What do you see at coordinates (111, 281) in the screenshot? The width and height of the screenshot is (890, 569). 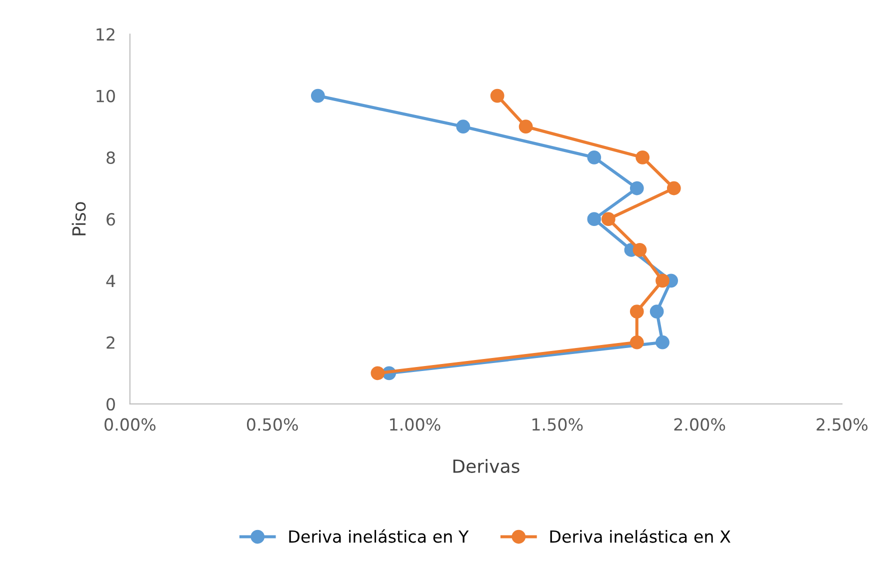 I see `y-tick-label: 4` at bounding box center [111, 281].